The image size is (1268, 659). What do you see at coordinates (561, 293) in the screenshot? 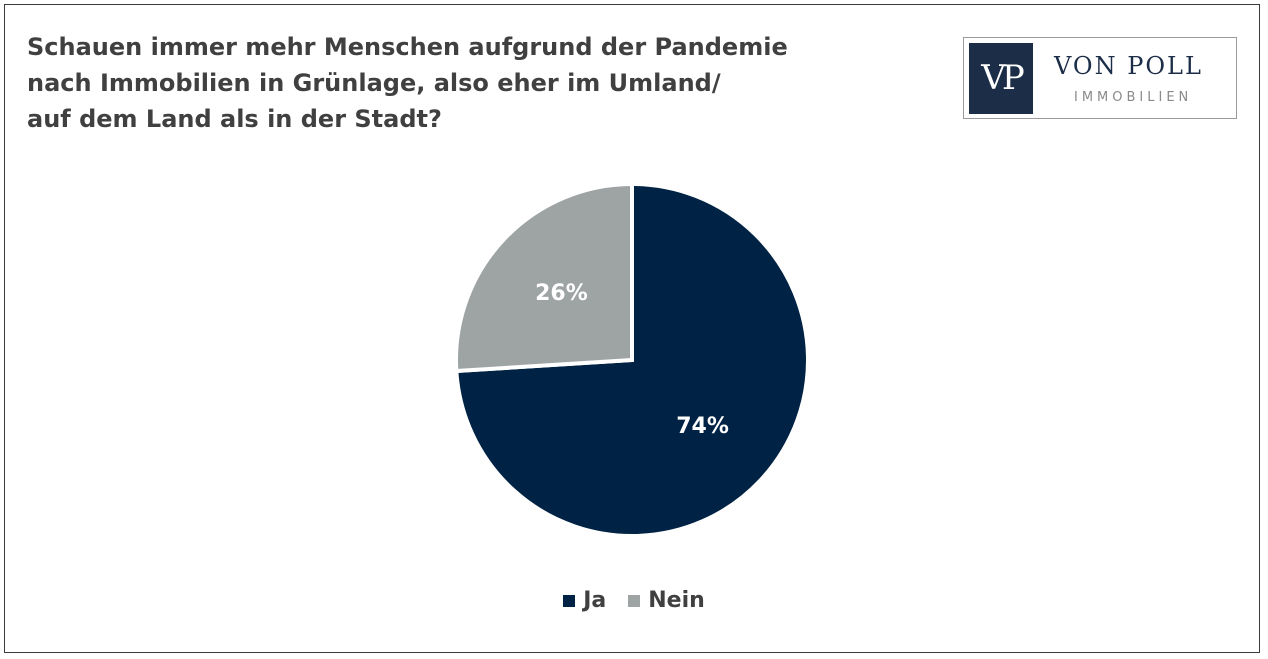
I see `data-label-nein: 26%` at bounding box center [561, 293].